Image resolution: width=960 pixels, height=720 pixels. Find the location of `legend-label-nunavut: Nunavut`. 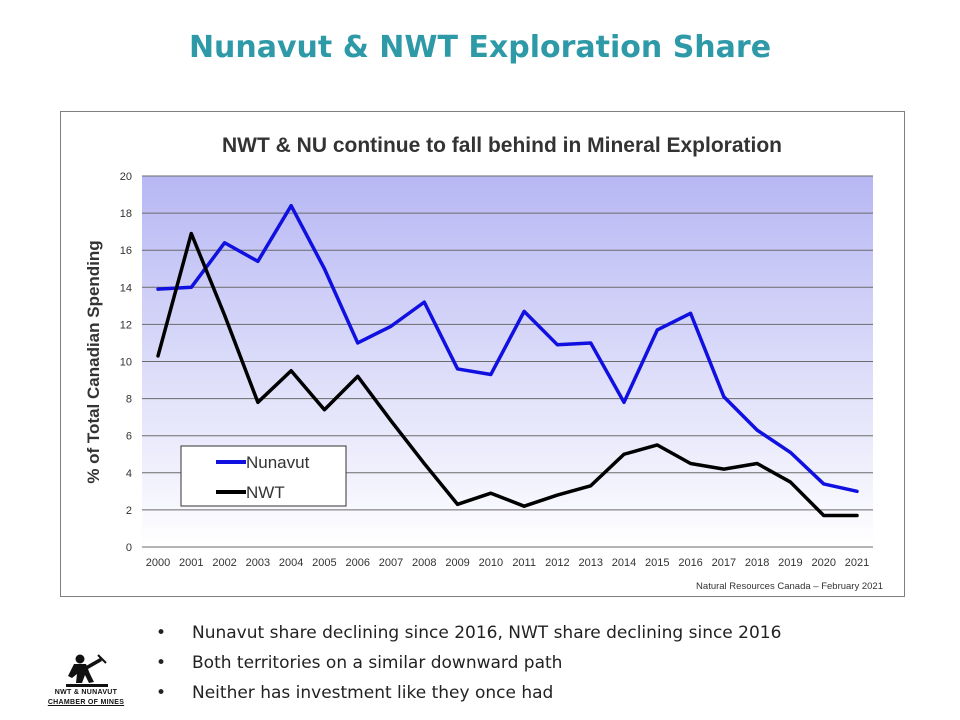

legend-label-nunavut: Nunavut is located at coordinates (278, 462).